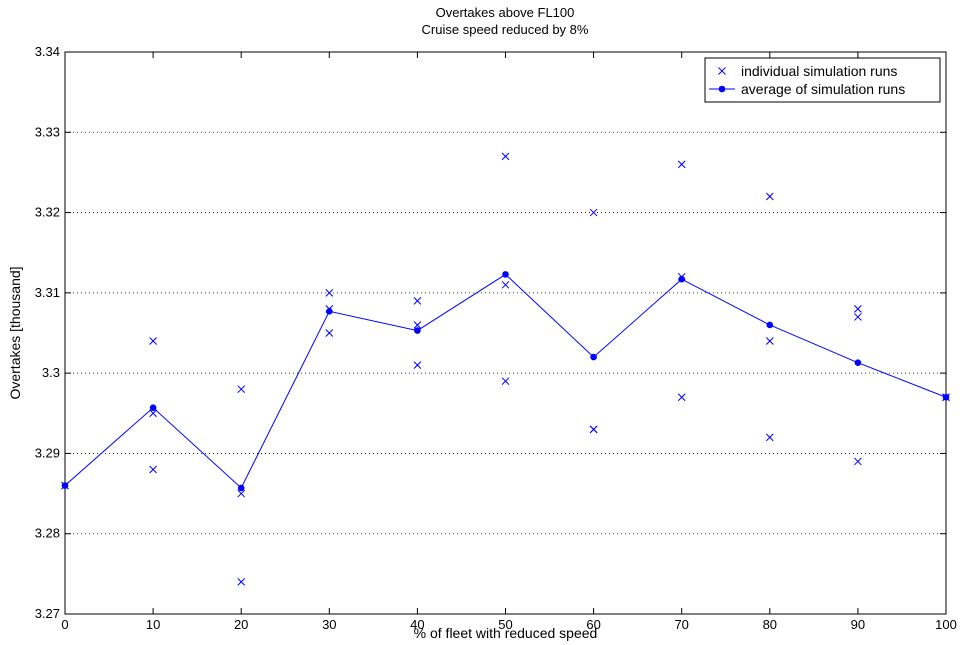 Image resolution: width=962 pixels, height=645 pixels. Describe the element at coordinates (47, 131) in the screenshot. I see `y-tick-label: 3.33` at that location.